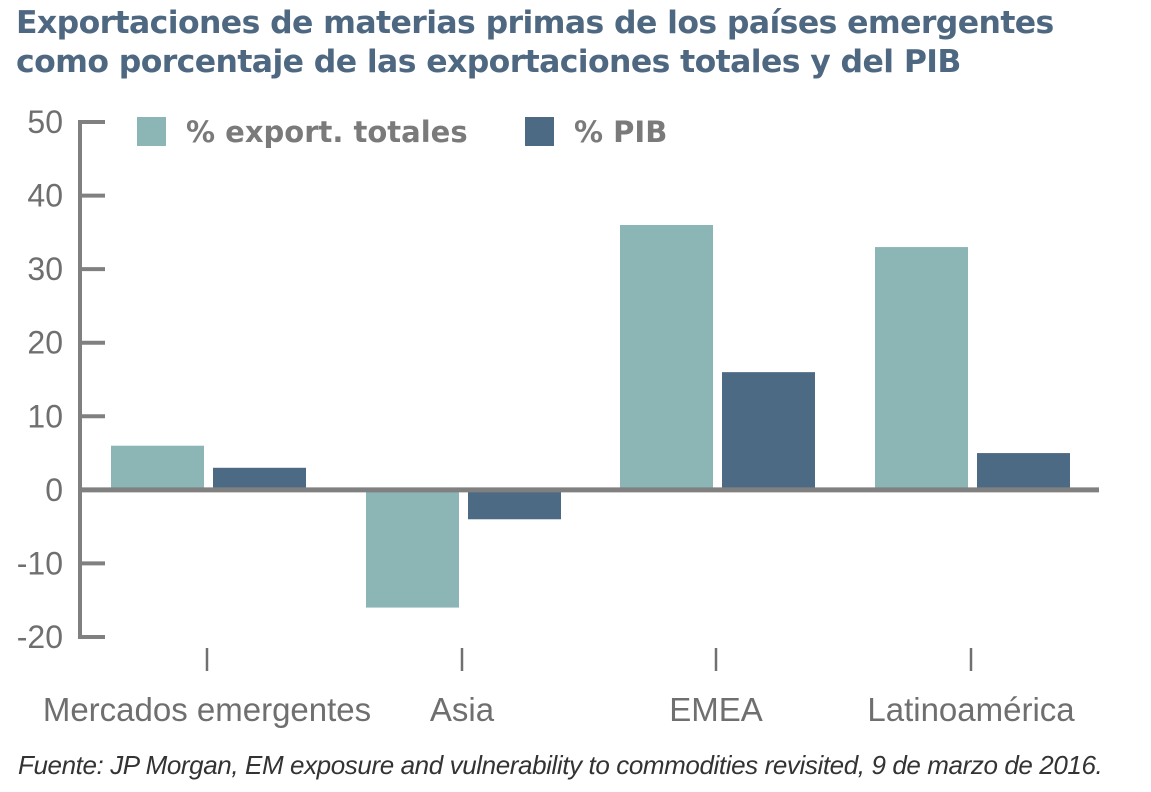  I want to click on y-tick-label: 40, so click(45, 196).